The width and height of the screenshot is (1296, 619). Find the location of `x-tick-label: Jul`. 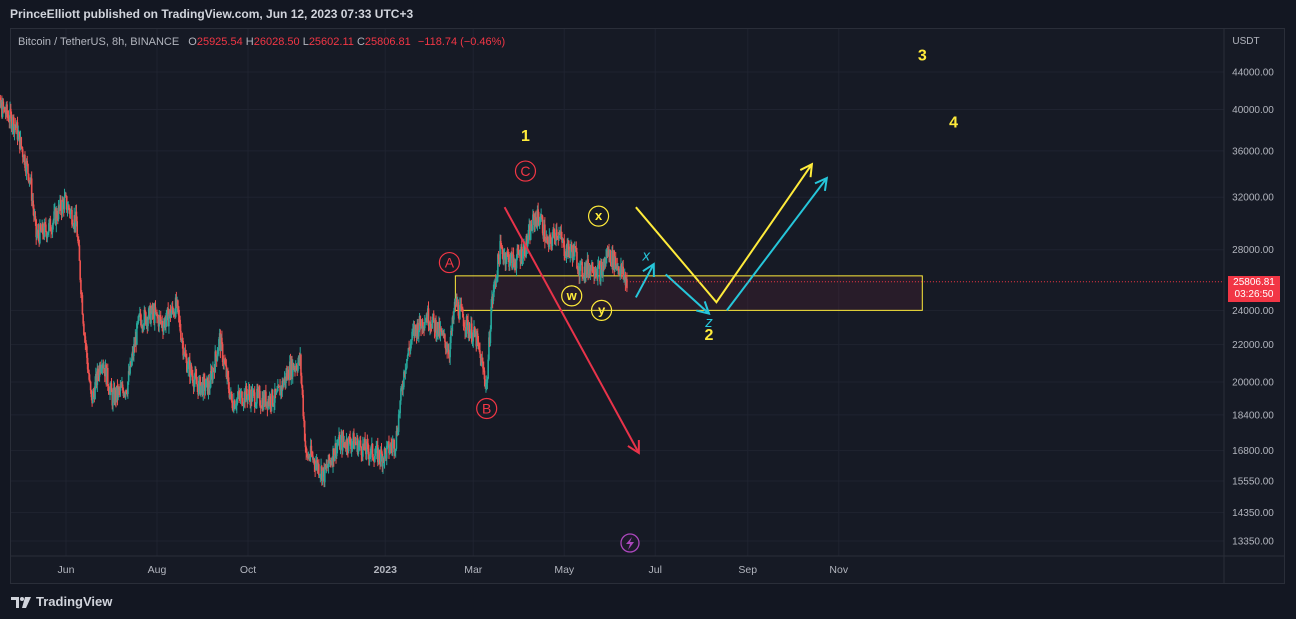

x-tick-label: Jul is located at coordinates (655, 570).